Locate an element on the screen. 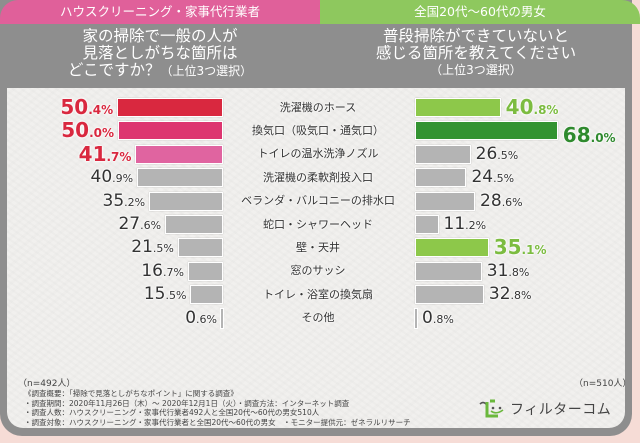 Image resolution: width=640 pixels, height=443 pixels. filtercom-logo: フィルターコム is located at coordinates (544, 409).